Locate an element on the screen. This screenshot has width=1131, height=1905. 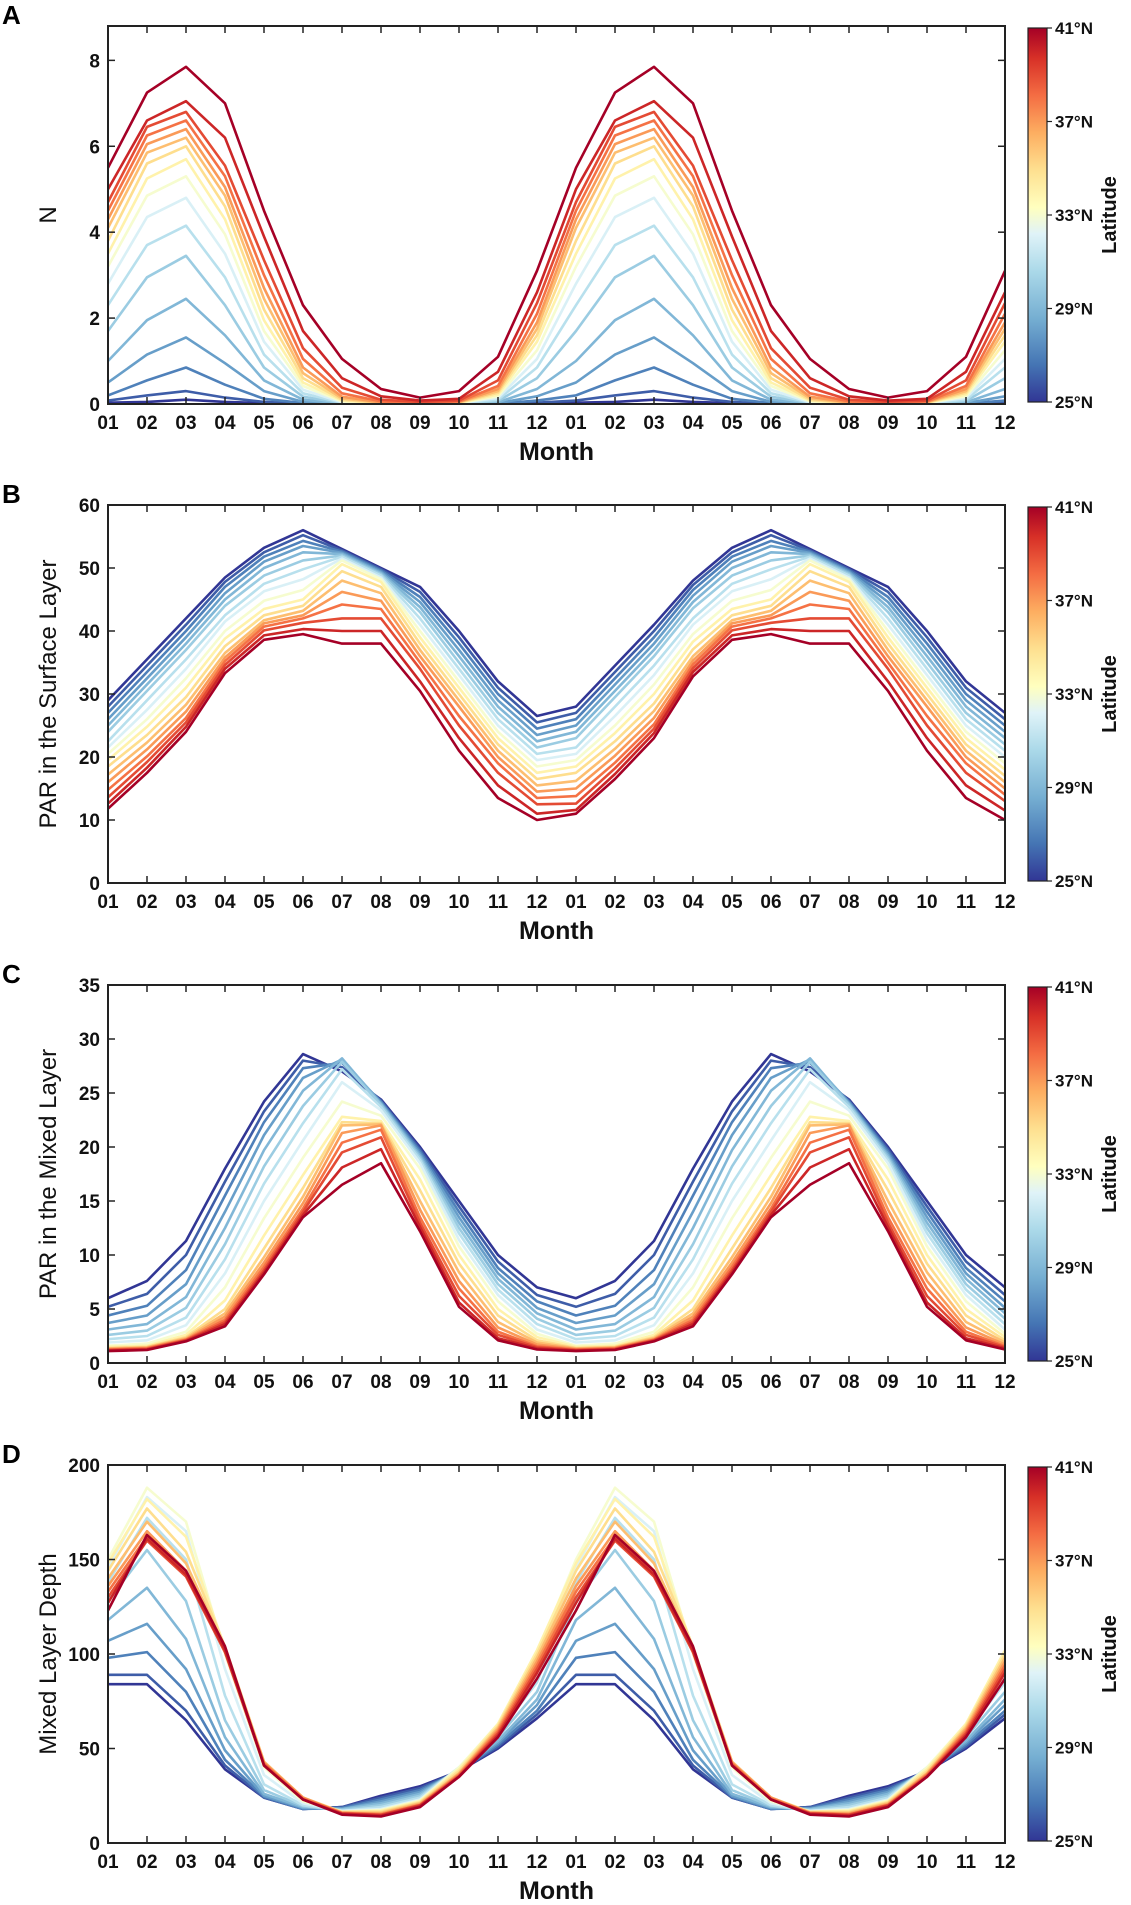
y-tick-label: 20 is located at coordinates (89, 758).